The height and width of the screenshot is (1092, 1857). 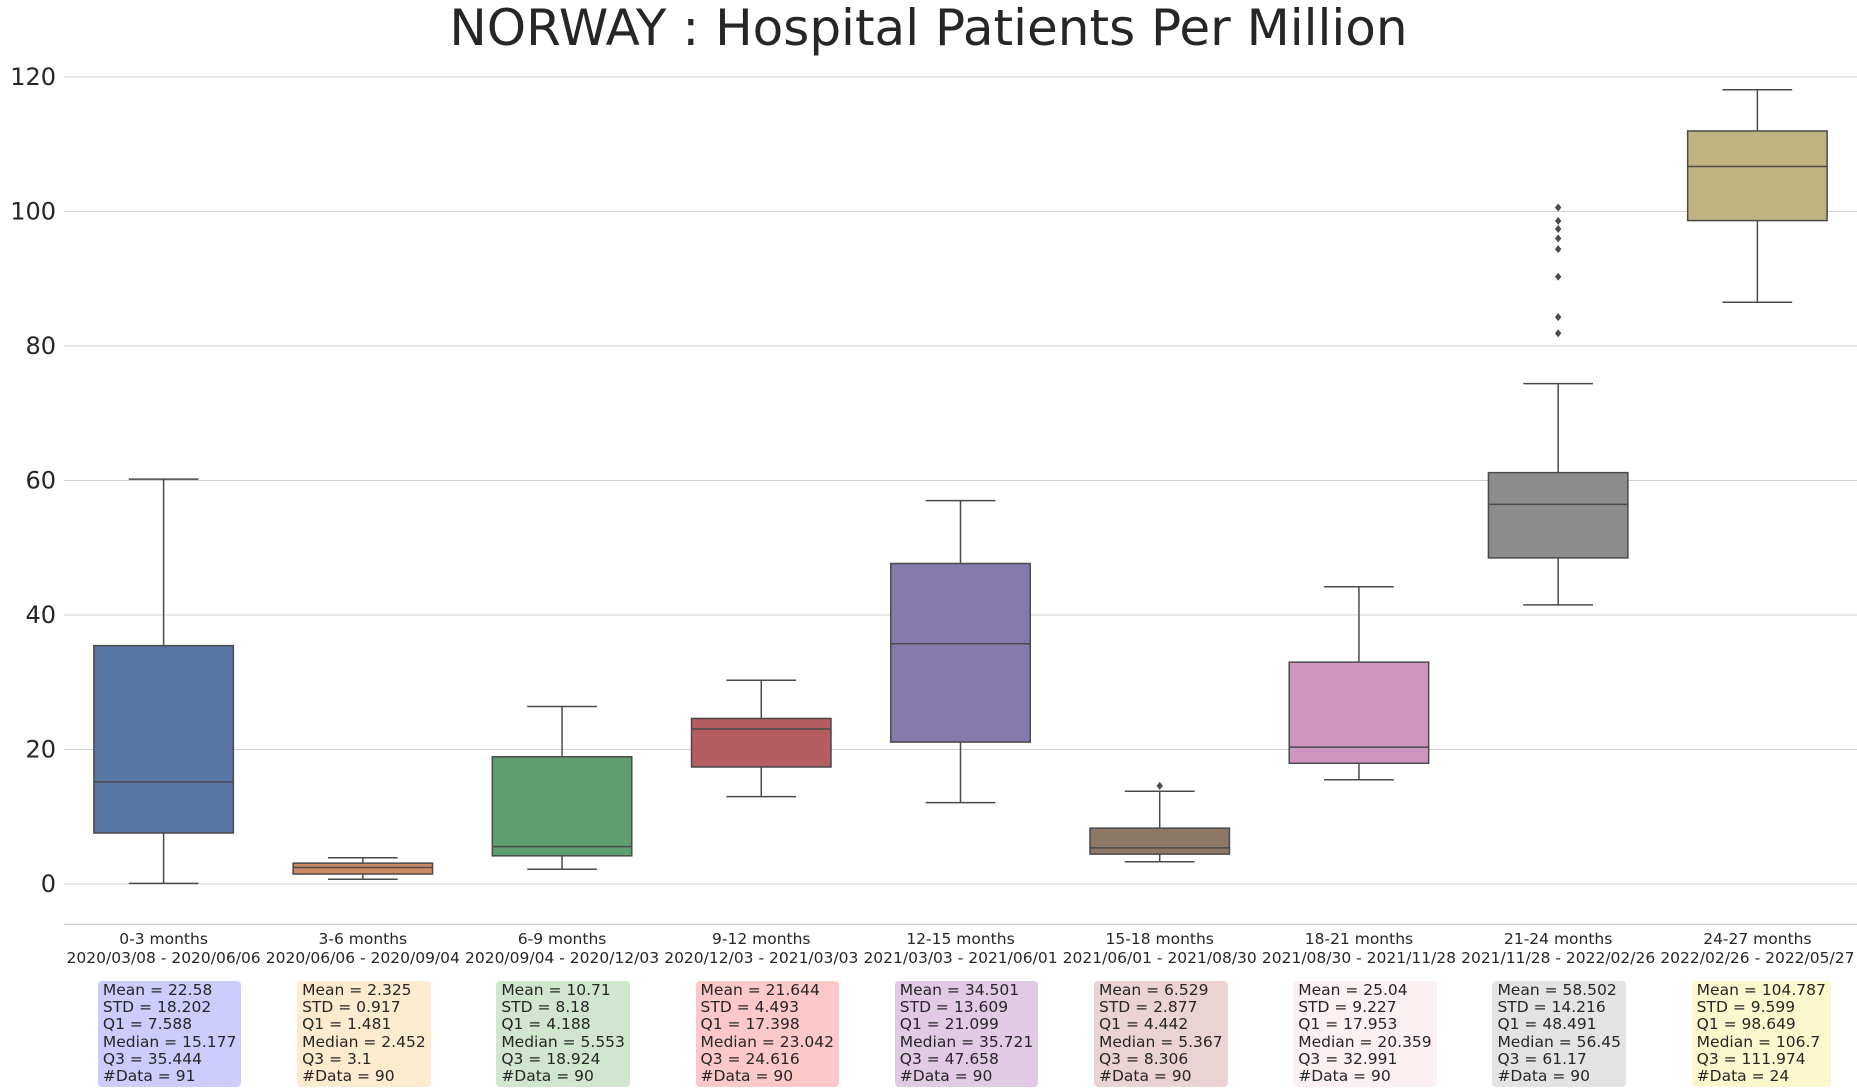 I want to click on stat-mean: Mean = 21.644, so click(x=760, y=990).